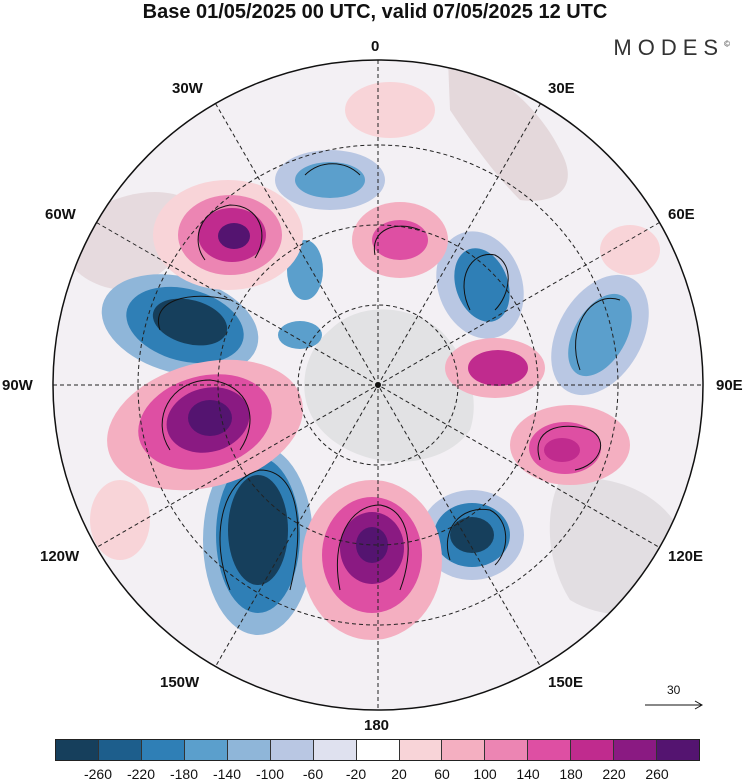 This screenshot has width=750, height=783. I want to click on colorbar, so click(377, 750).